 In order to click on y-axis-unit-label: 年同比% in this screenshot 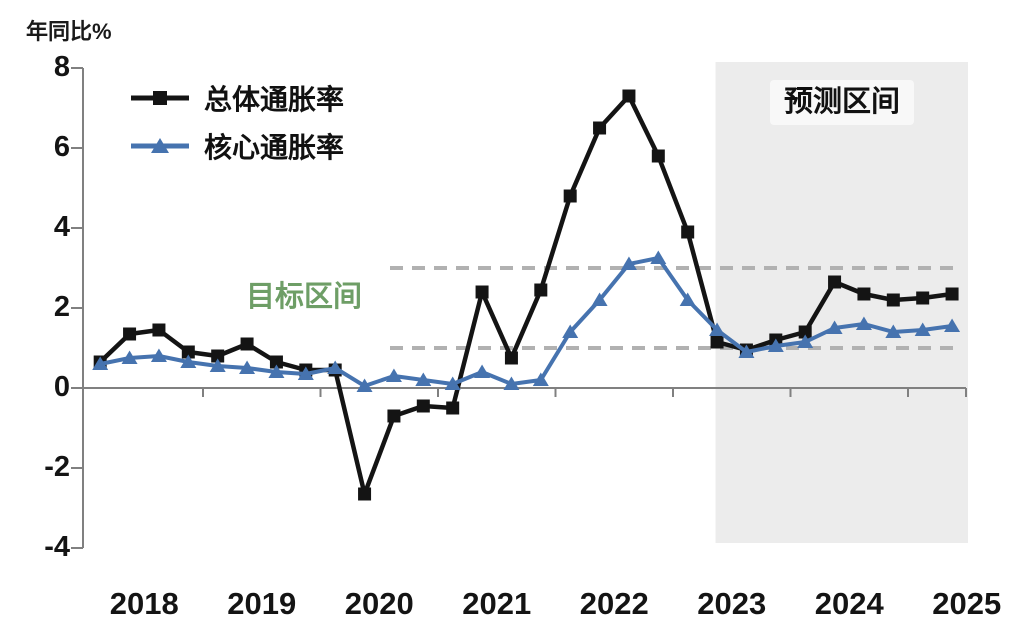, I will do `click(69, 31)`.